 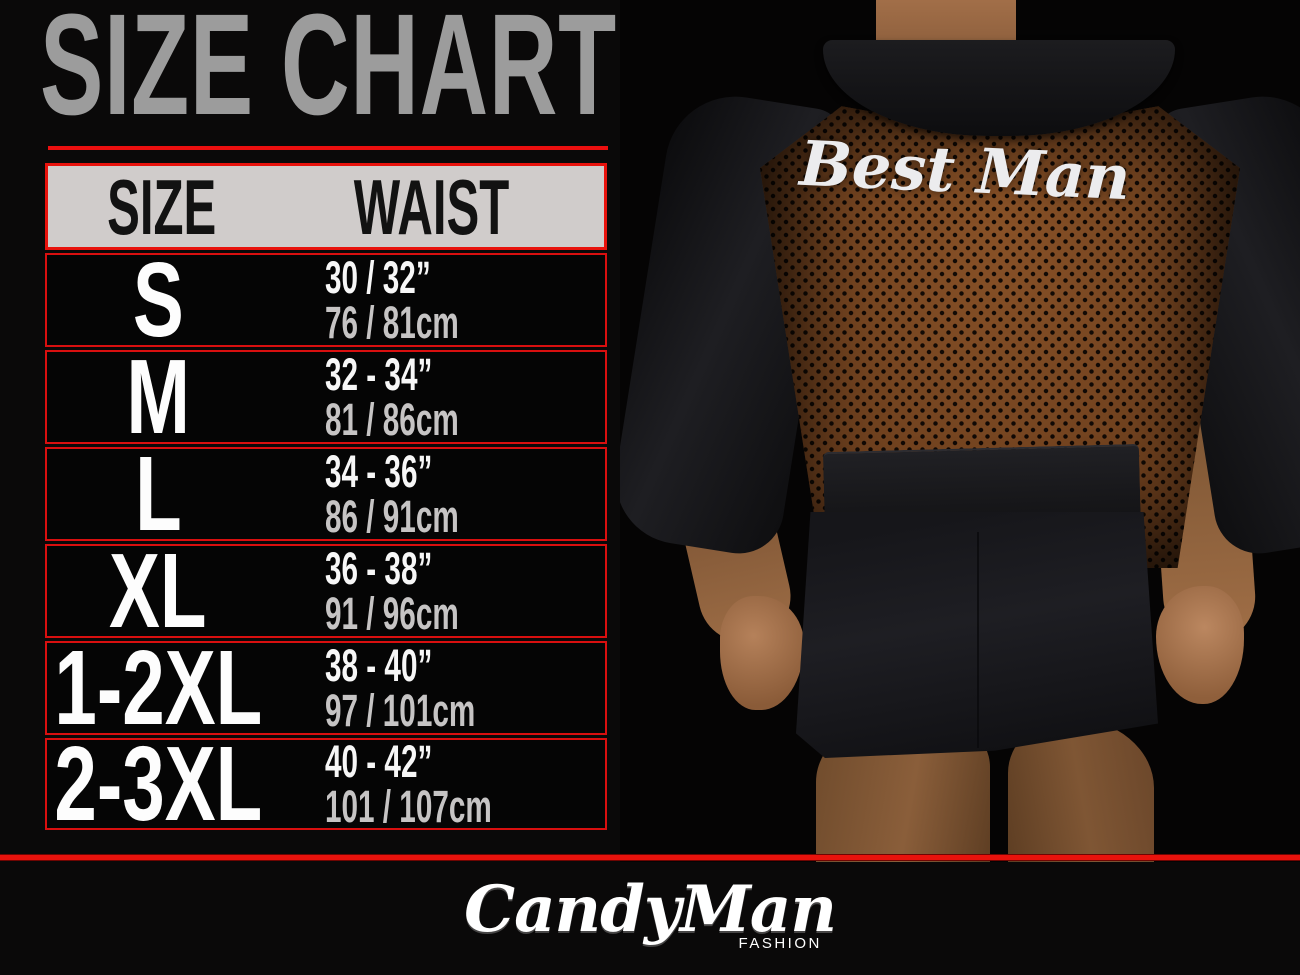 What do you see at coordinates (158, 300) in the screenshot?
I see `size-cell: S` at bounding box center [158, 300].